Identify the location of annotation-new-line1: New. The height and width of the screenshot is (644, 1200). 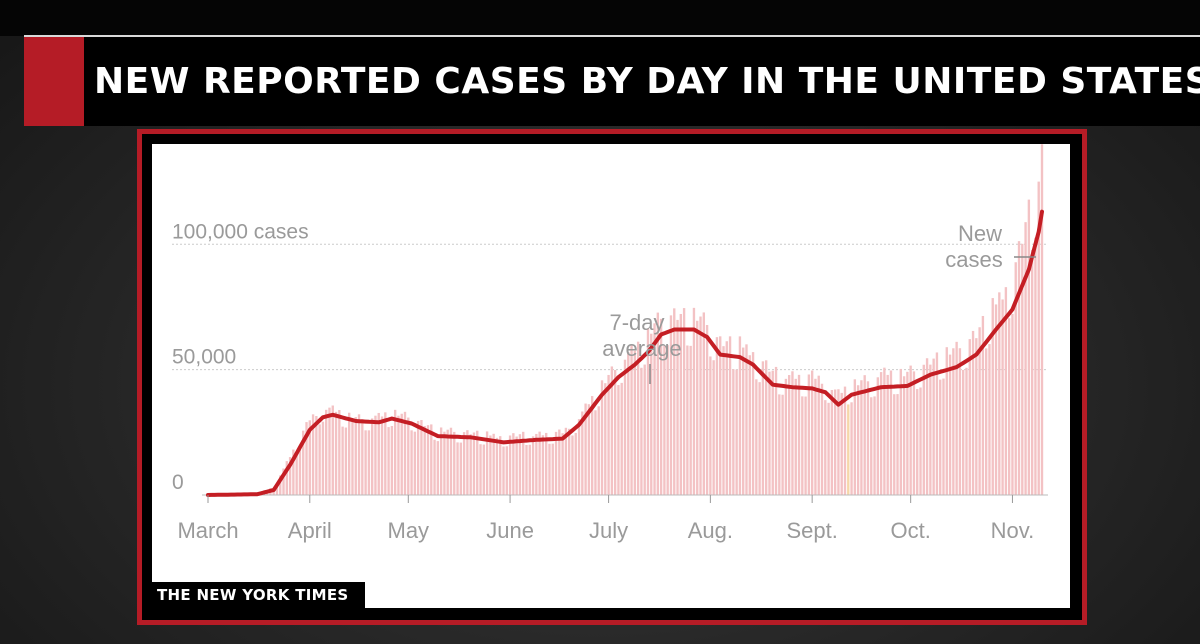
(980, 233).